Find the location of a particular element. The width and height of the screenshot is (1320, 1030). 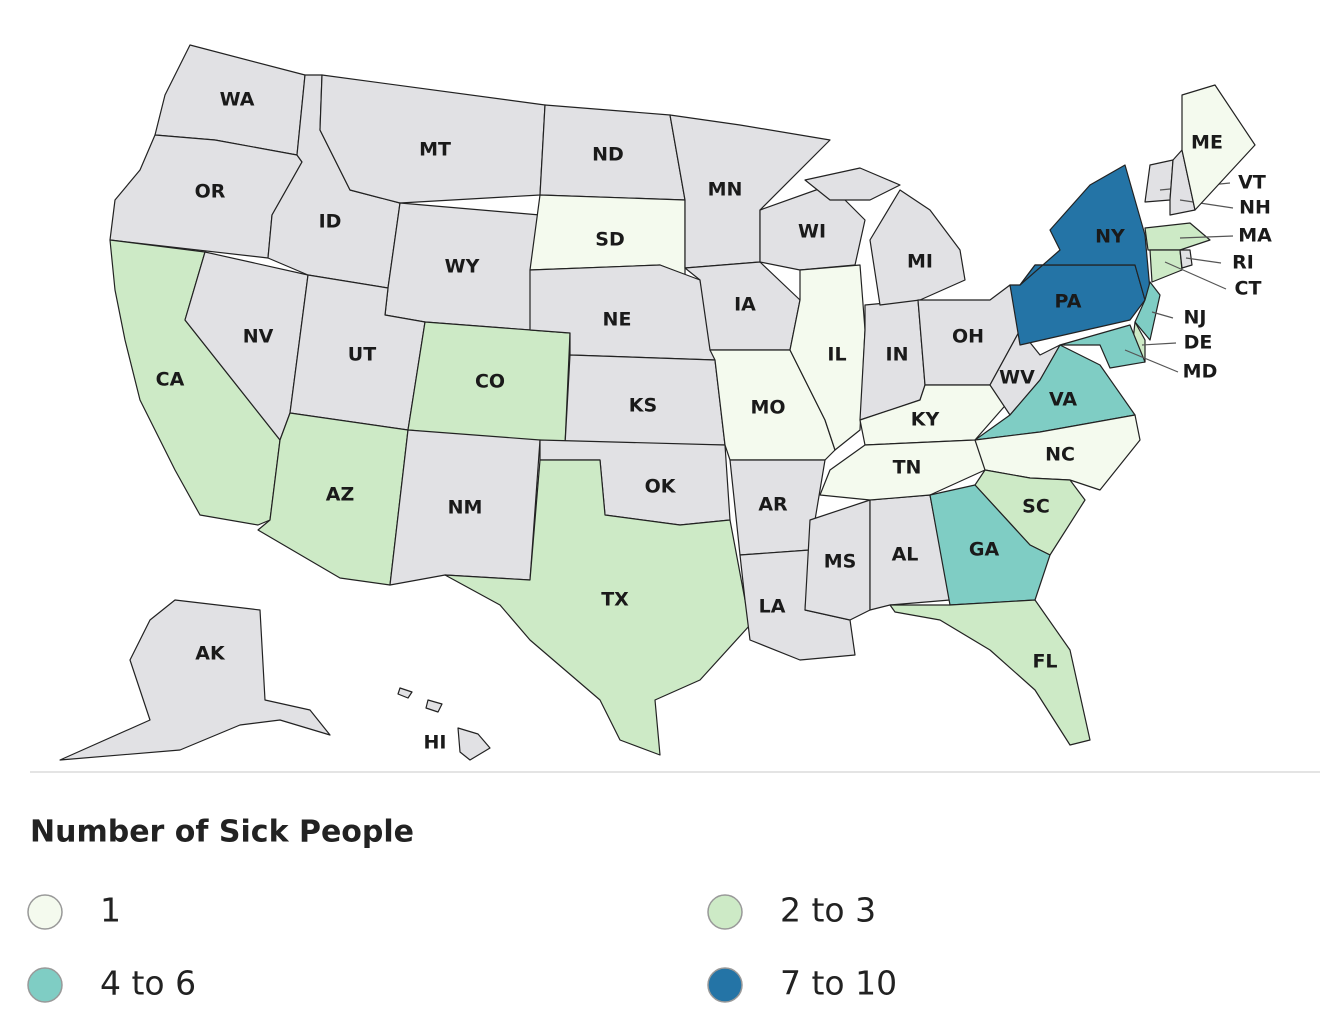

state-label: AK is located at coordinates (210, 654).